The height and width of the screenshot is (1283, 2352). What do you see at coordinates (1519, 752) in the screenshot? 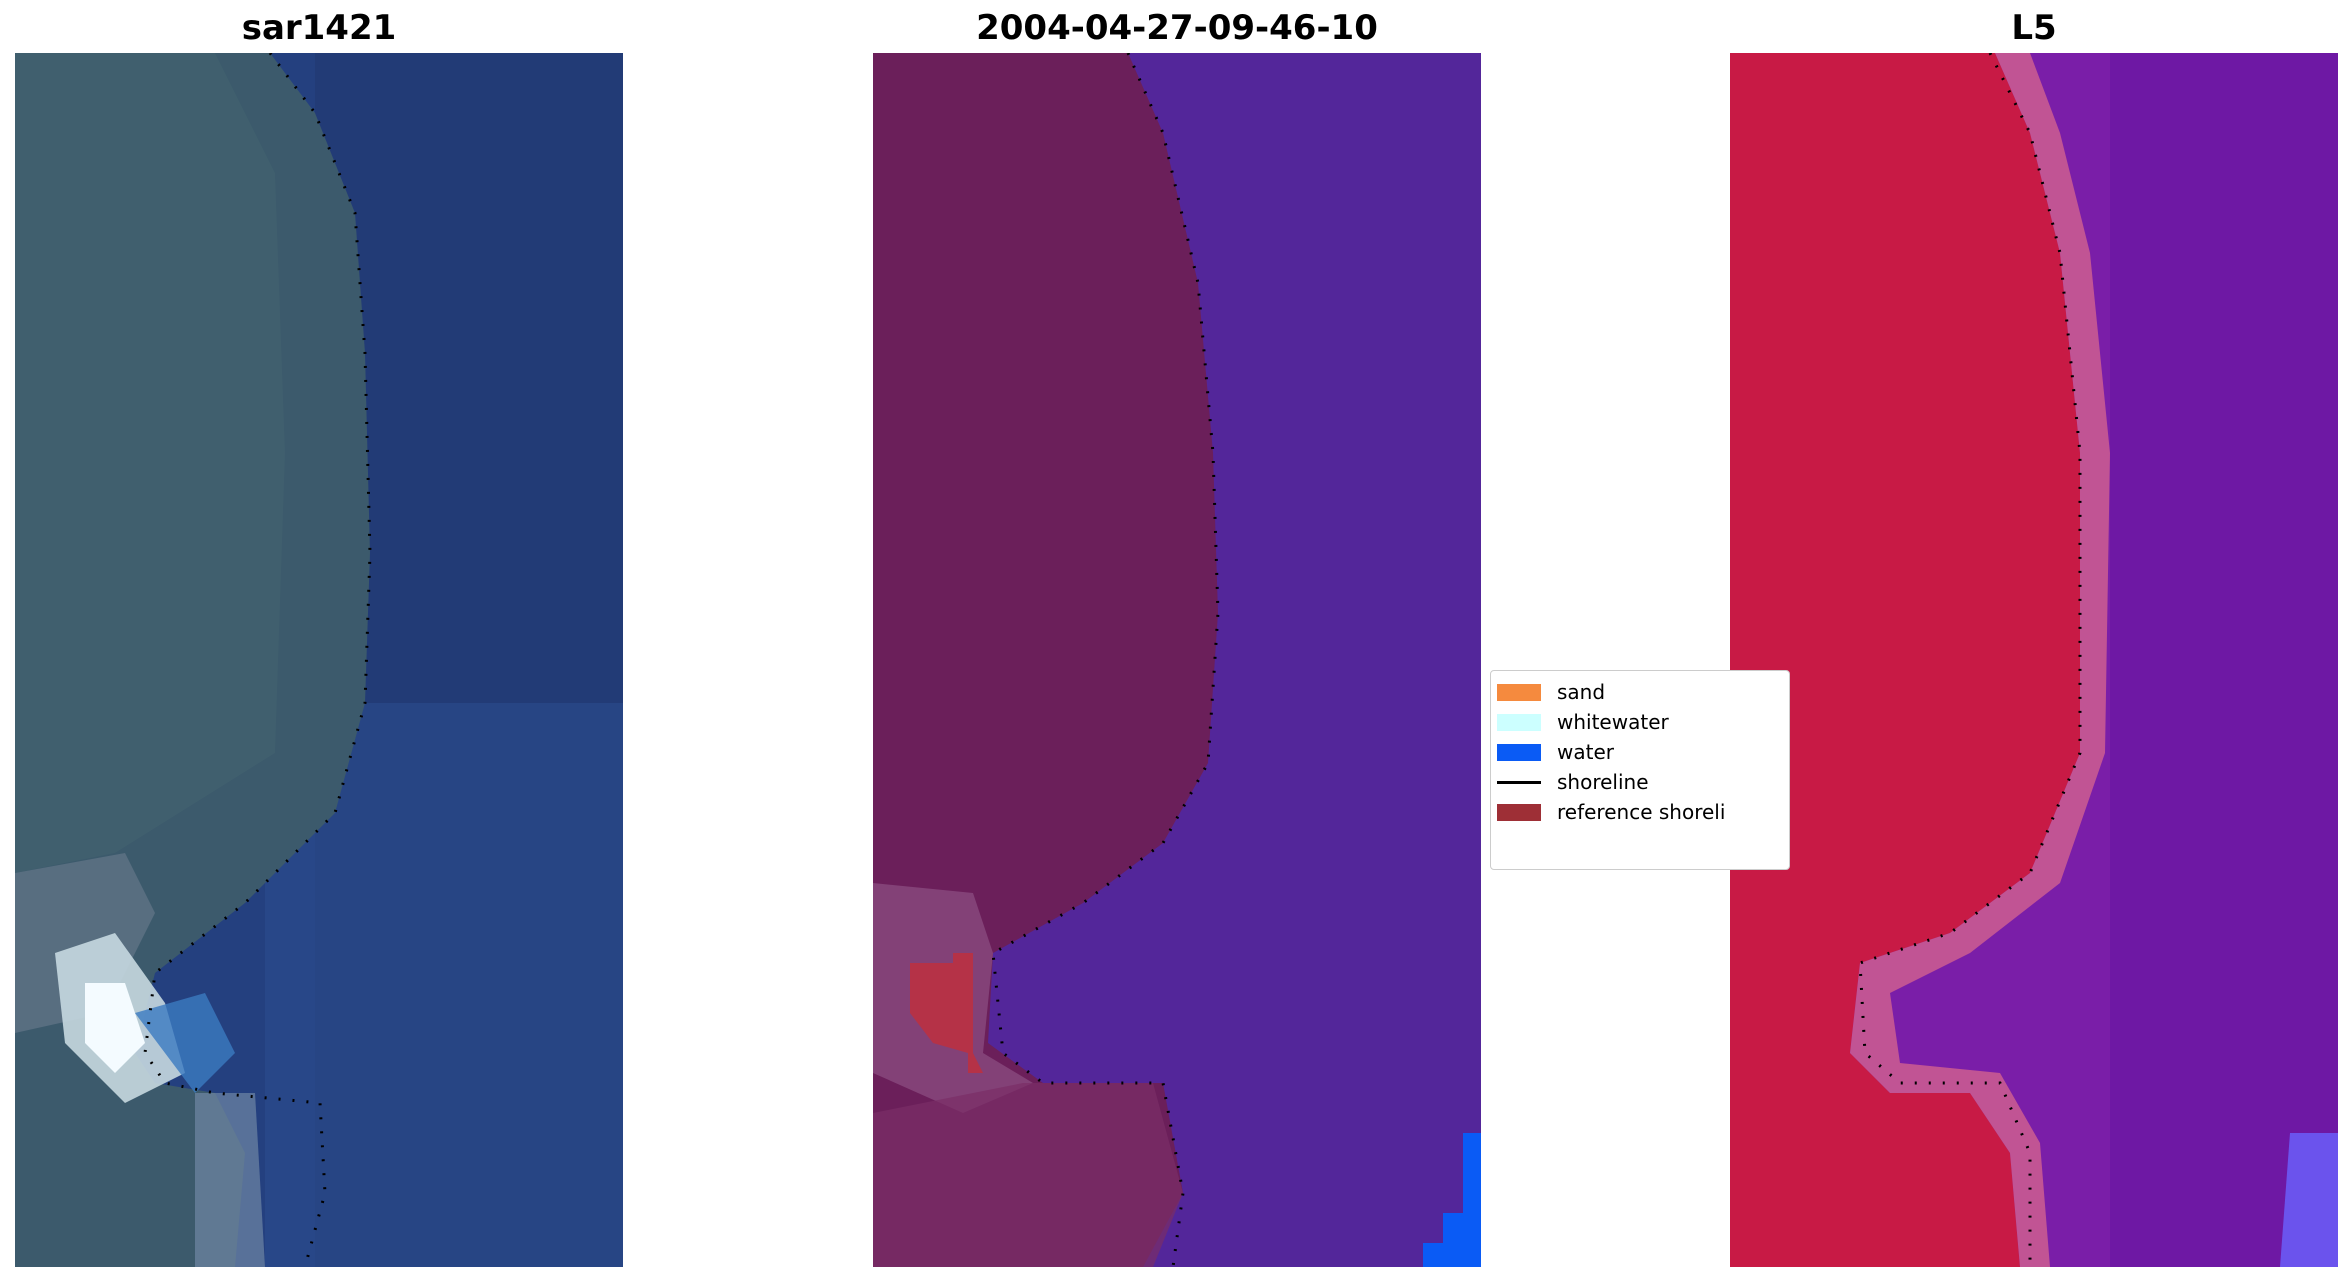
I see `legend-swatch-water` at bounding box center [1519, 752].